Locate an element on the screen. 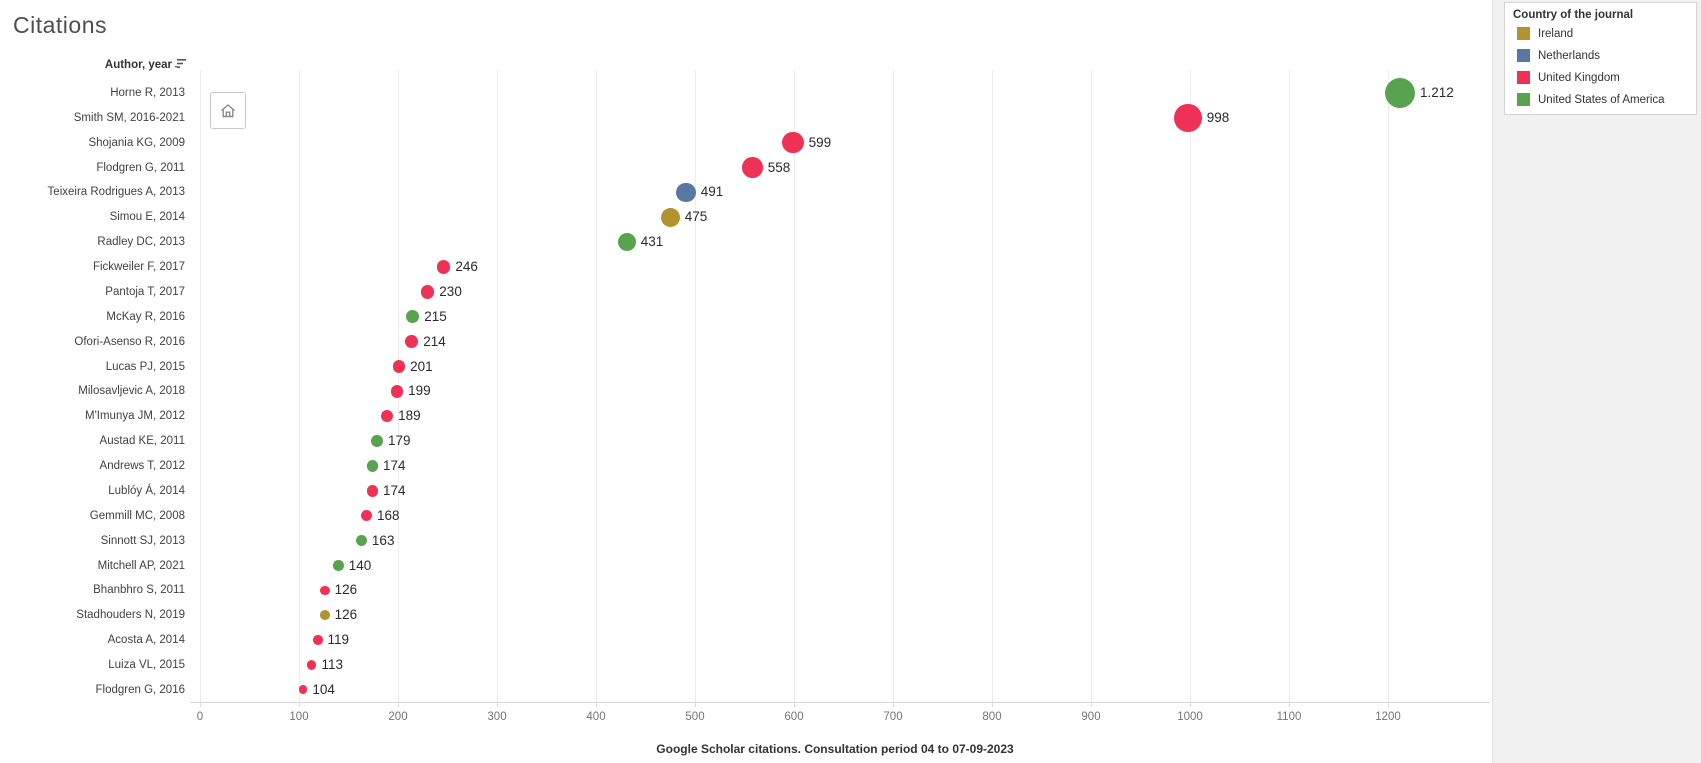  legend-item-label: United States of America is located at coordinates (1601, 99).